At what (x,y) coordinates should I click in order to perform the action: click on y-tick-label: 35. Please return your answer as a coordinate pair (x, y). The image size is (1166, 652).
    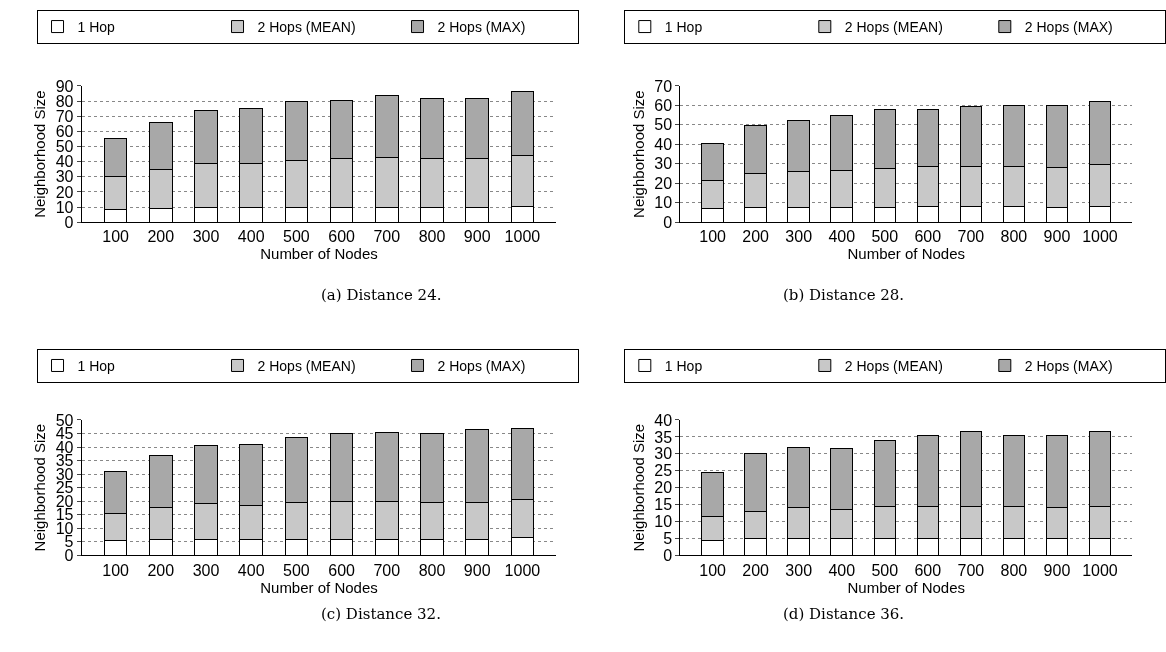
    Looking at the image, I should click on (663, 437).